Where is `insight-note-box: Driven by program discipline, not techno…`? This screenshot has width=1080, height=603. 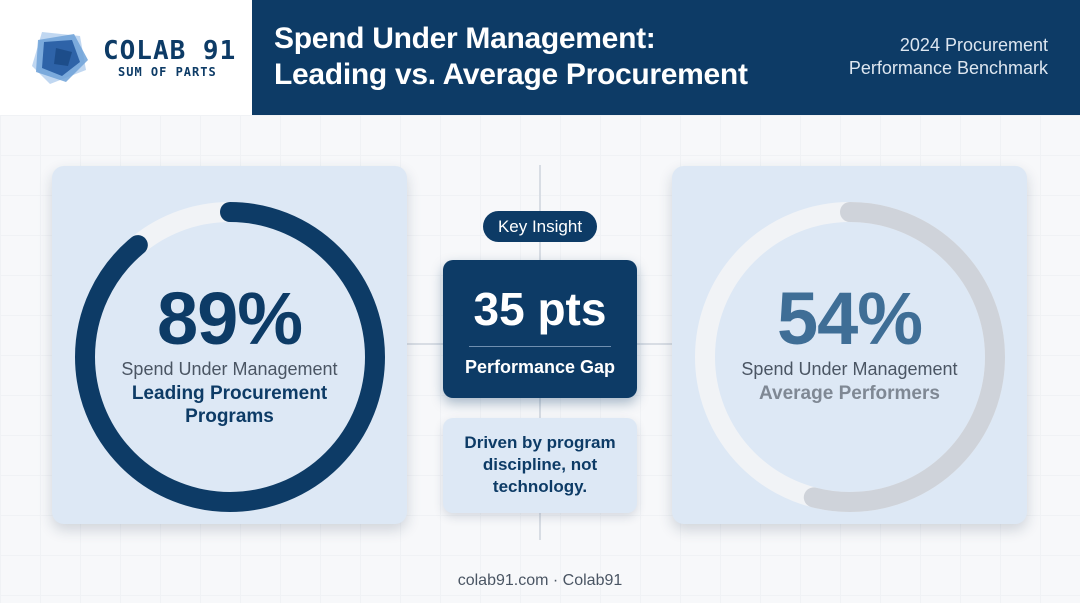
insight-note-box: Driven by program discipline, not techno… is located at coordinates (540, 465).